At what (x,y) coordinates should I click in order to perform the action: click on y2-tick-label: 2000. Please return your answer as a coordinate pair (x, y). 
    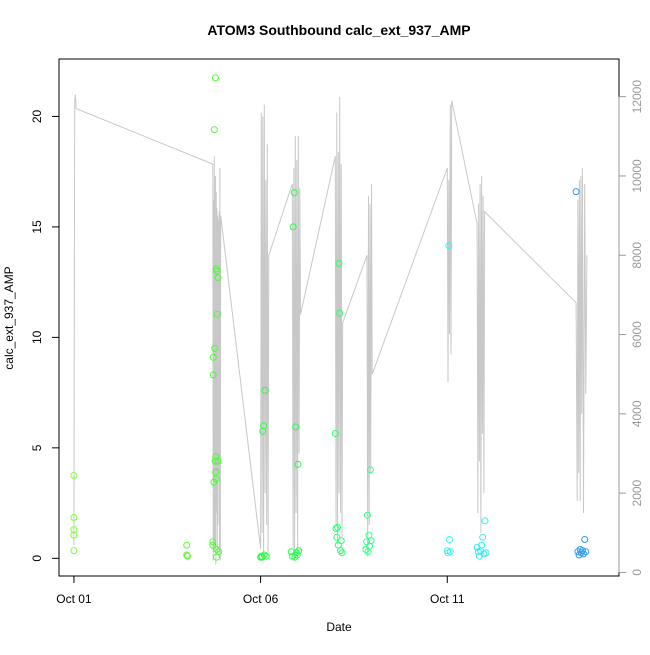
    Looking at the image, I should click on (637, 492).